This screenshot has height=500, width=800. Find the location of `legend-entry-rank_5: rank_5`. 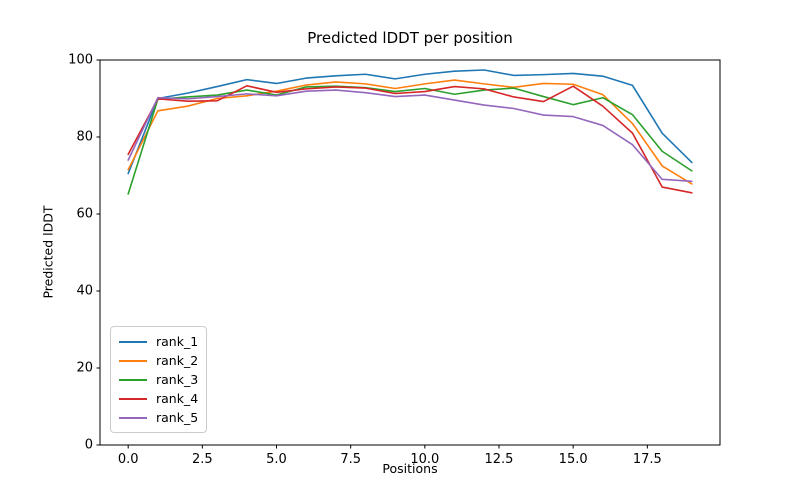

legend-entry-rank_5: rank_5 is located at coordinates (159, 417).